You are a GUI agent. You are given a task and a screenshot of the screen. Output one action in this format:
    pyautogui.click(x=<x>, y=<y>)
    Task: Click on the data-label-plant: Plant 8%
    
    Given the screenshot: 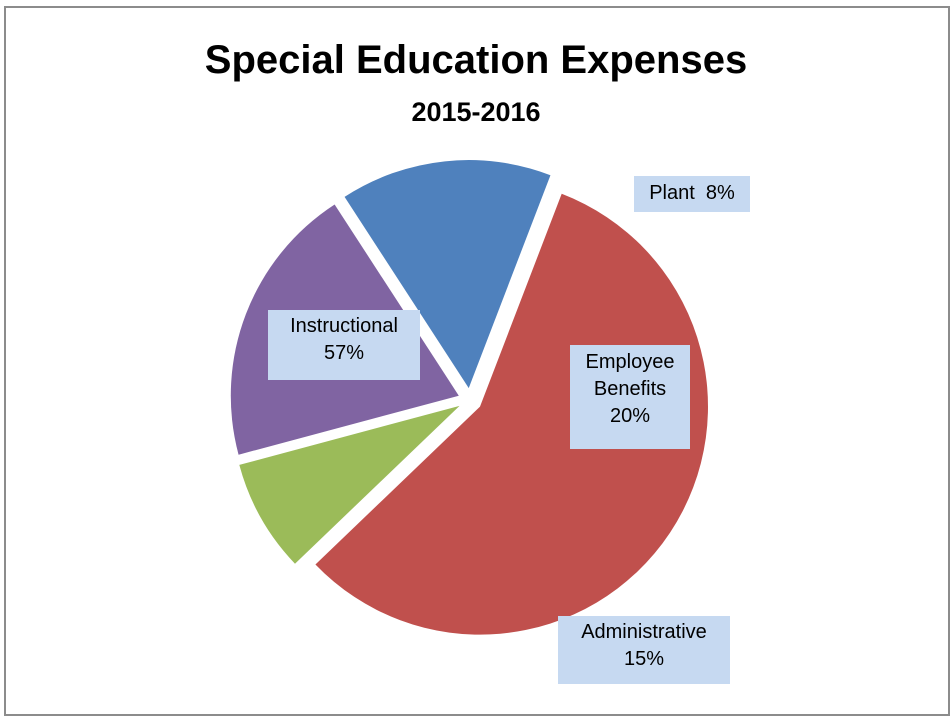 What is the action you would take?
    pyautogui.click(x=692, y=194)
    